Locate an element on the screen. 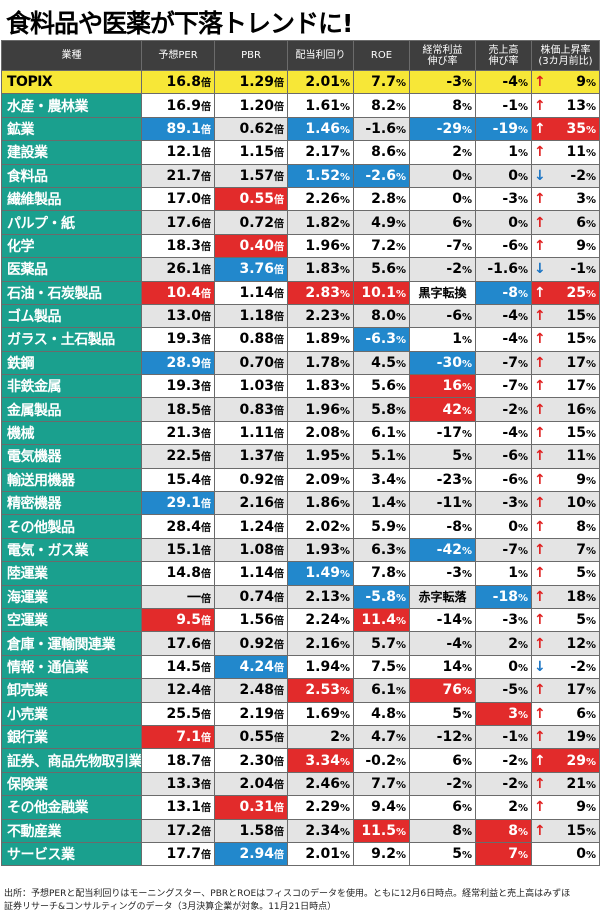  cell-op: -3% is located at coordinates (442, 82).